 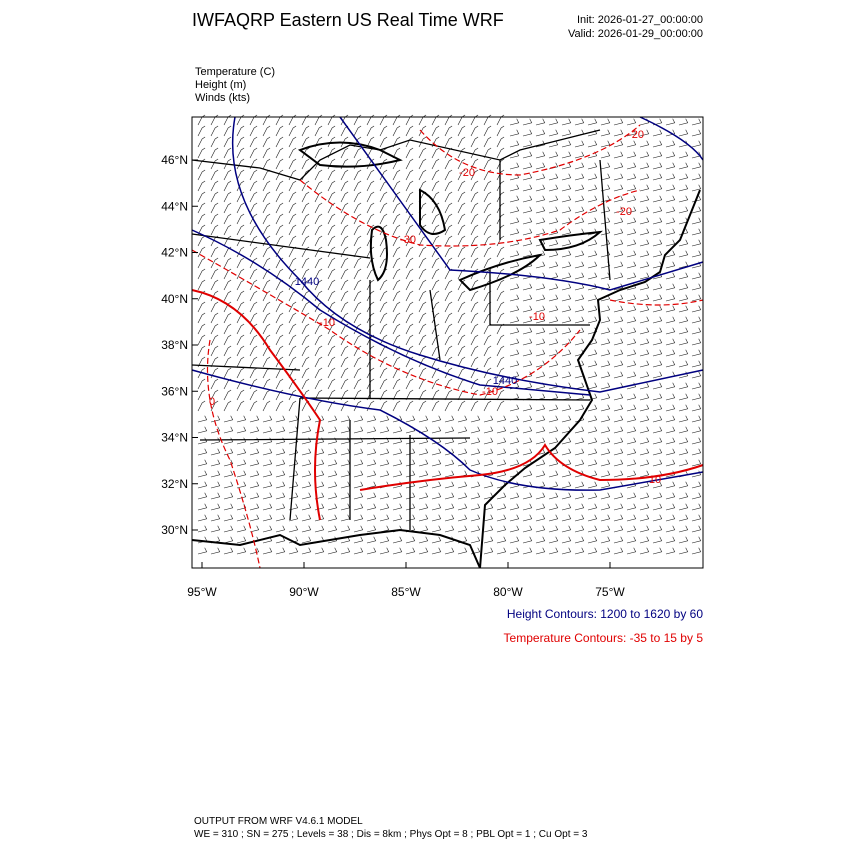 I want to click on height-contour, so click(x=521, y=203).